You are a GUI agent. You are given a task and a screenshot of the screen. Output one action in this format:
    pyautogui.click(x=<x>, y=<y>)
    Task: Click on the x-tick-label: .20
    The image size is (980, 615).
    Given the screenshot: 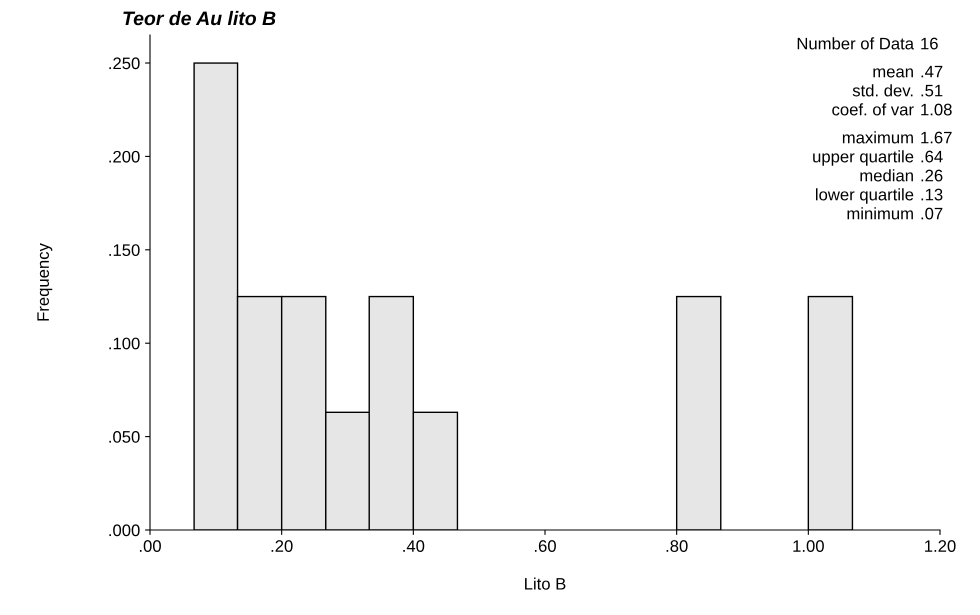 What is the action you would take?
    pyautogui.click(x=282, y=546)
    